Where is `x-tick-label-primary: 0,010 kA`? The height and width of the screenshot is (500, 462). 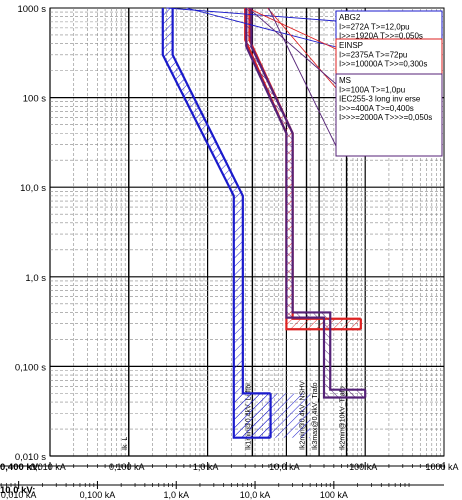
x-tick-label-primary: 0,010 kA is located at coordinates (48, 467).